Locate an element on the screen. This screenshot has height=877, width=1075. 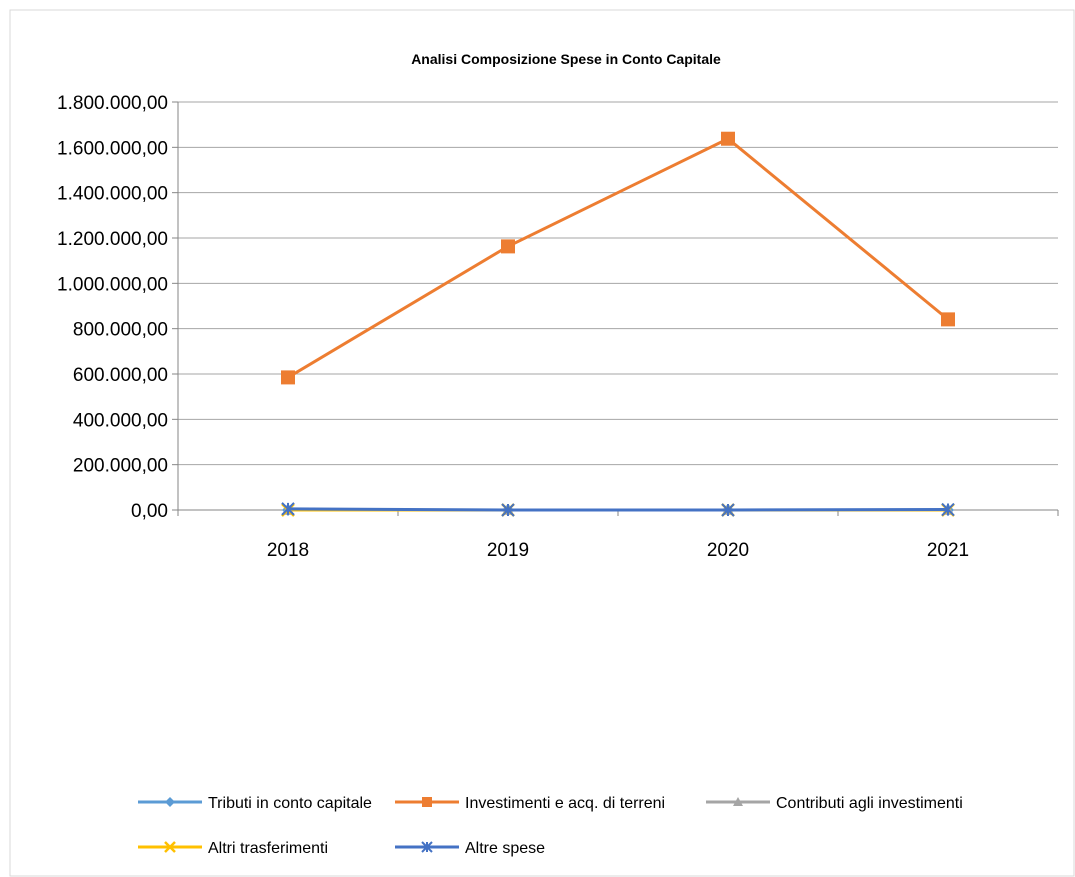
legend-item: Contributi agli investimenti is located at coordinates (834, 803).